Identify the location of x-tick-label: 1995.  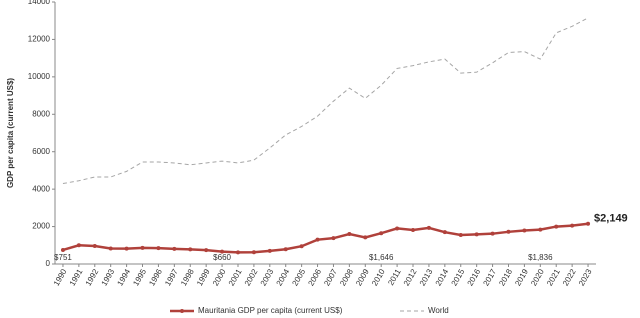
(139, 277).